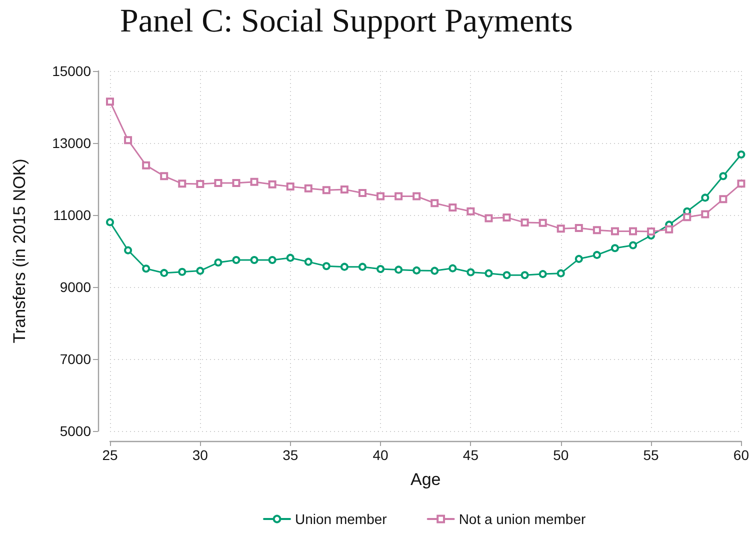  What do you see at coordinates (76, 287) in the screenshot?
I see `y-tick-label: 9000` at bounding box center [76, 287].